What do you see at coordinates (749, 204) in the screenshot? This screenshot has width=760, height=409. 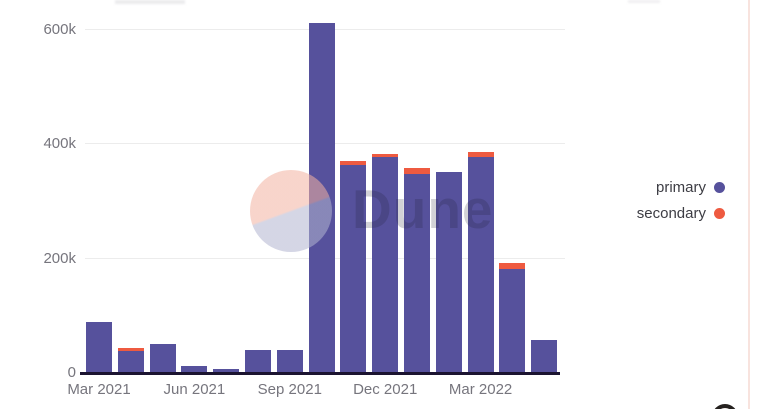 I see `panel-edge-divider` at bounding box center [749, 204].